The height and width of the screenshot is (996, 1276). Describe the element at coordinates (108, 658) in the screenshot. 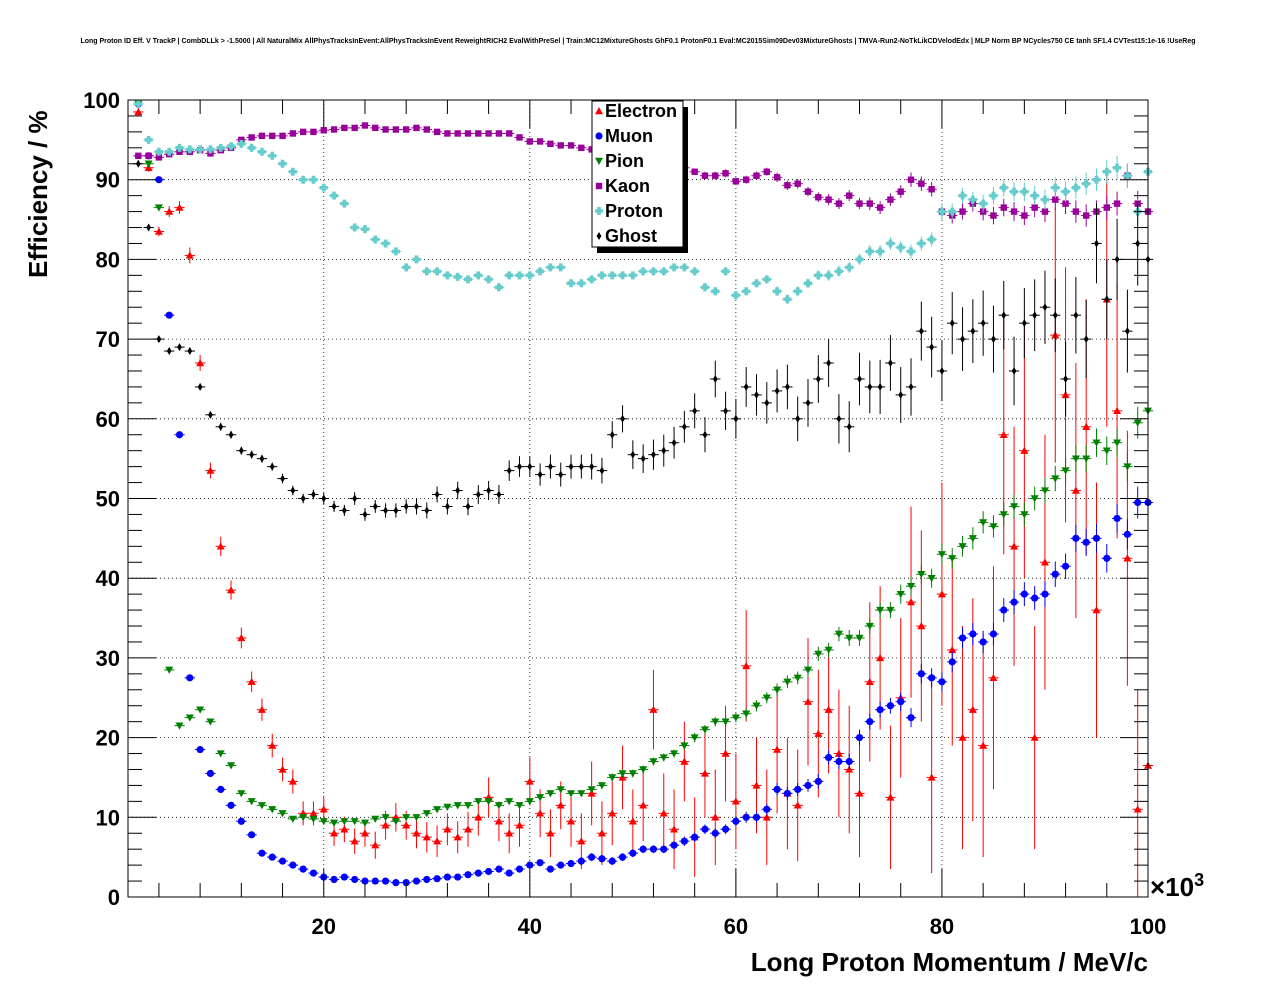

I see `y-tick-label: 30` at that location.